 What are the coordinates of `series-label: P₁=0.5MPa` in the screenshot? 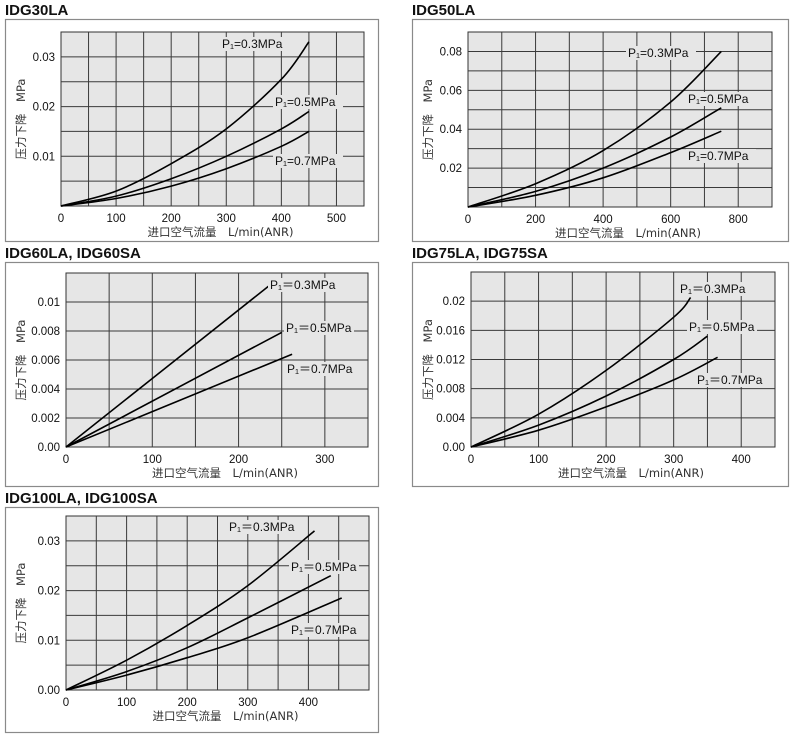 It's located at (305, 102).